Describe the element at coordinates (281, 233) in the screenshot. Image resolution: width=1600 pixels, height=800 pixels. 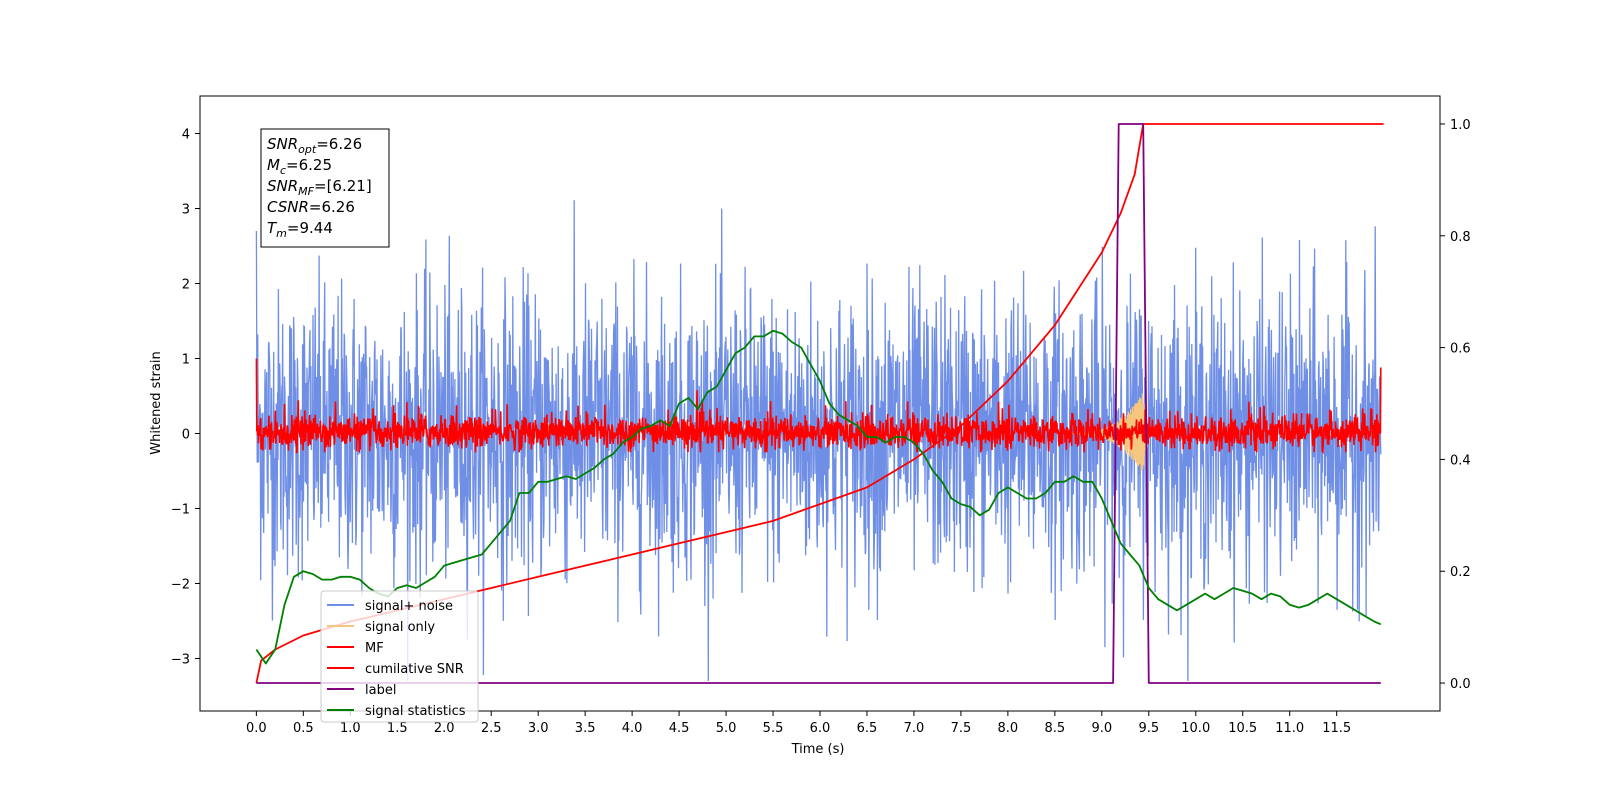
I see `annotation-subscript: m` at that location.